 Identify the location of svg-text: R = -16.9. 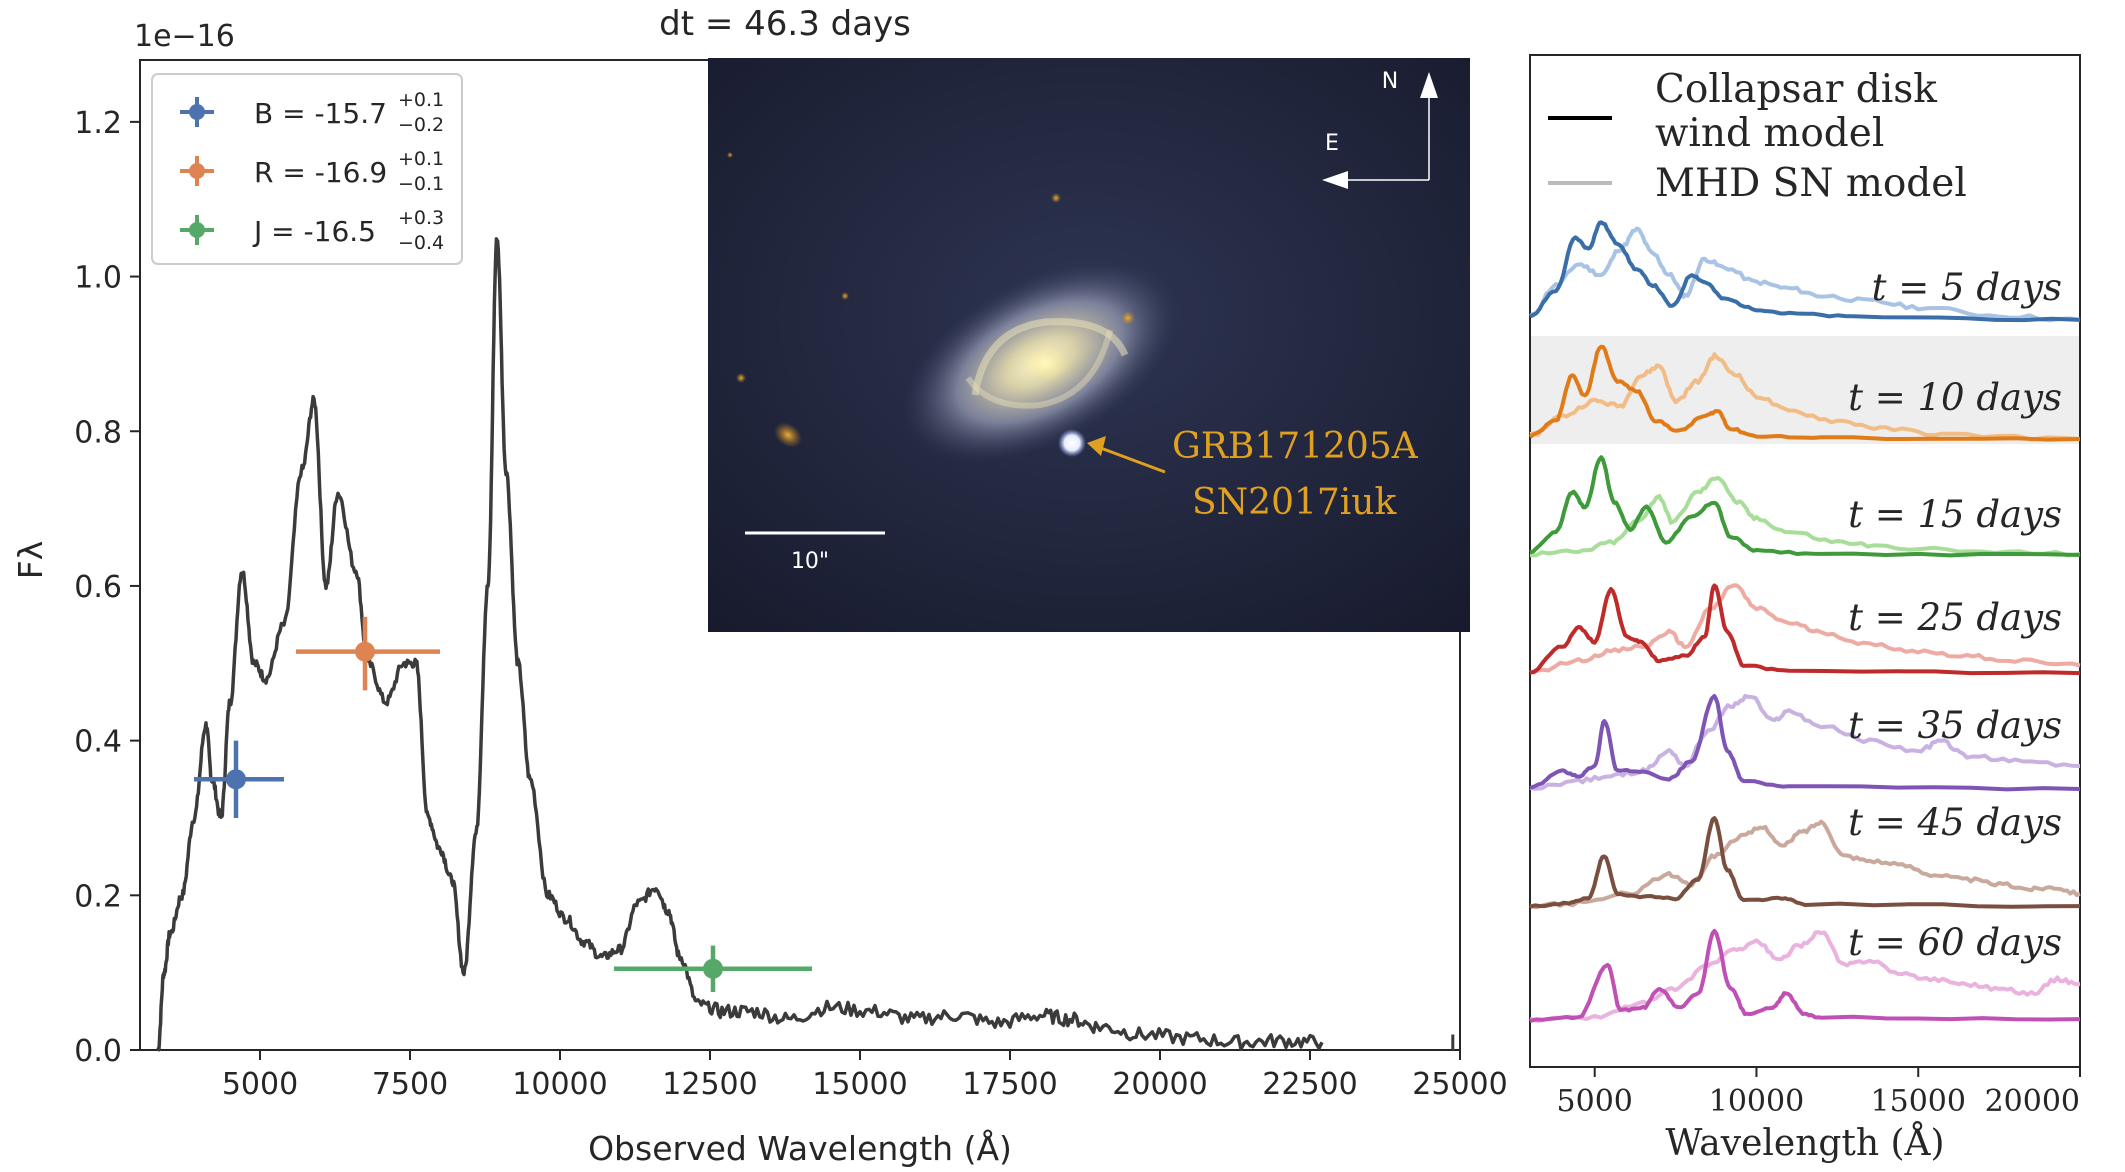
(320, 172).